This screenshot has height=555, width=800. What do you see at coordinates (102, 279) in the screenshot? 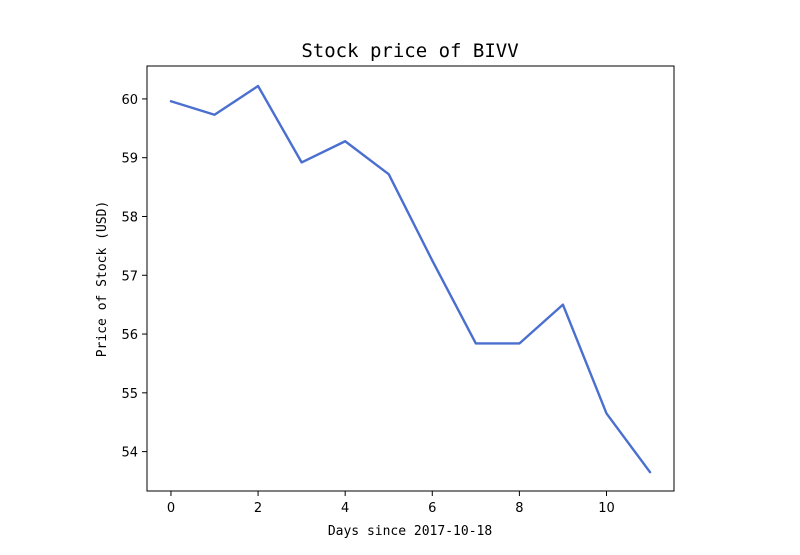
I see `y-axis-label: Price of Stock (USD)` at bounding box center [102, 279].